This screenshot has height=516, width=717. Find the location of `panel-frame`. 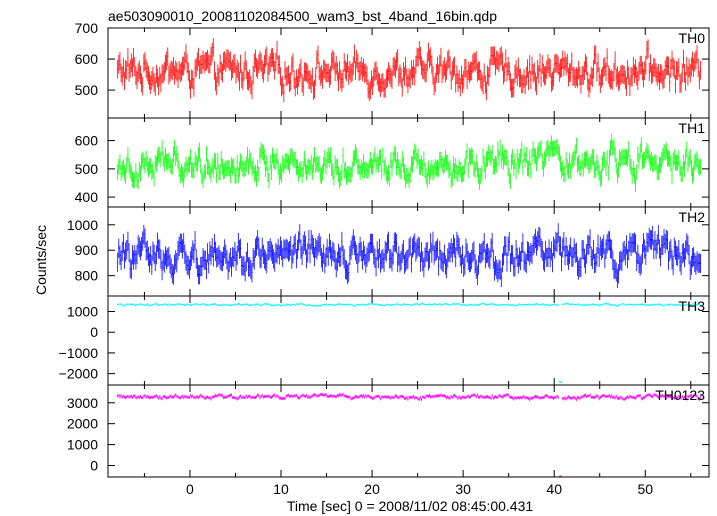

panel-frame is located at coordinates (408, 340).